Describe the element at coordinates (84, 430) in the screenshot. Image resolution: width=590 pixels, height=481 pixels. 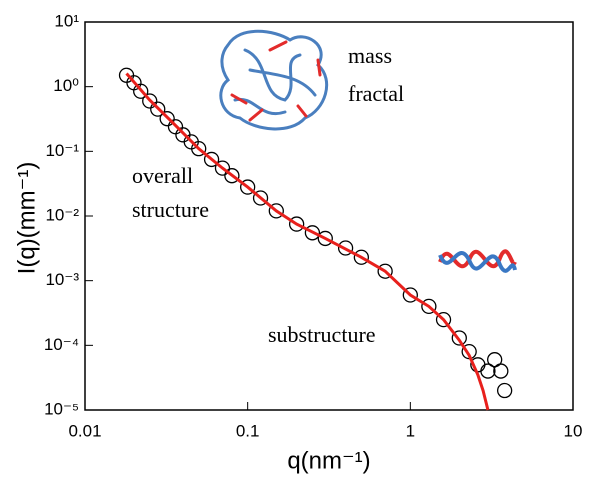
I see `x-tick-label: 0.01` at that location.